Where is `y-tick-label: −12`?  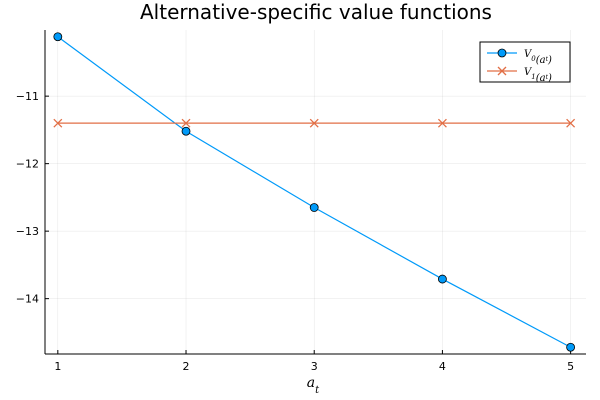
y-tick-label: −12 is located at coordinates (27, 164).